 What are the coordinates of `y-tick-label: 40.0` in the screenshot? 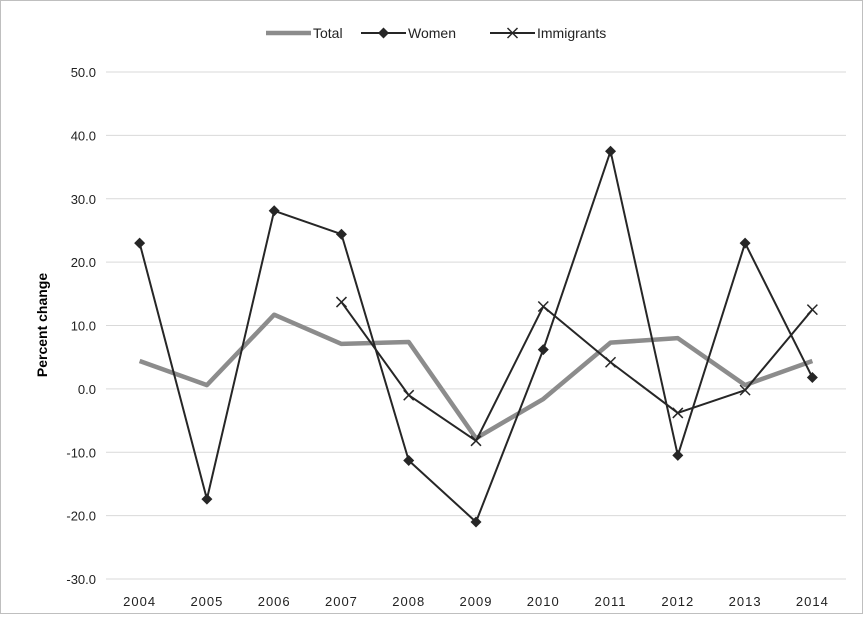 It's located at (83, 135).